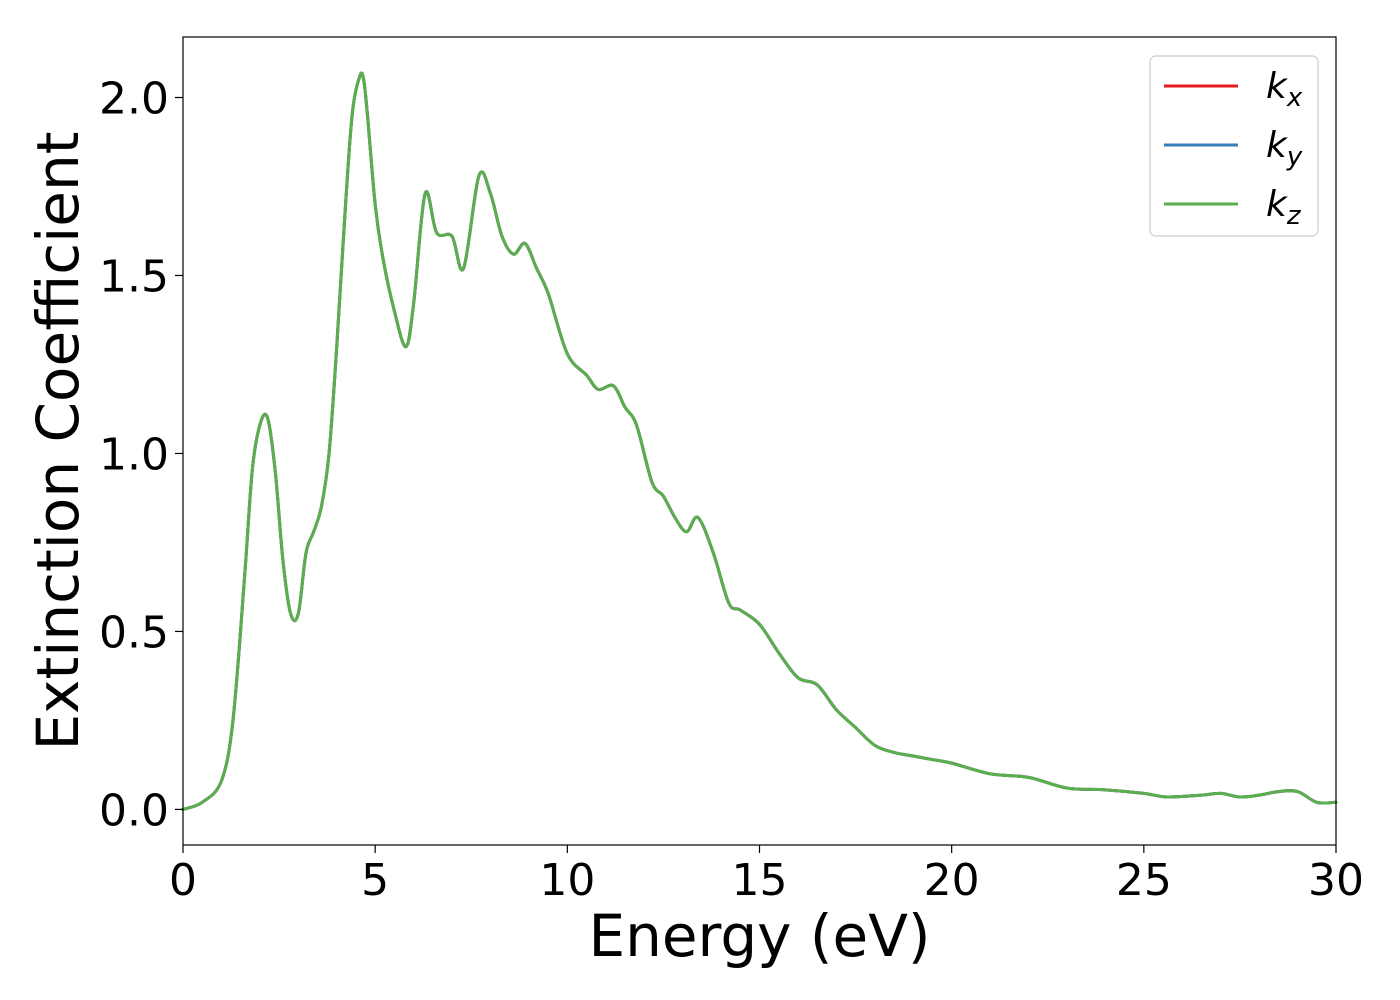 This screenshot has height=1000, width=1400. What do you see at coordinates (1336, 880) in the screenshot?
I see `x-tick-label: 30` at bounding box center [1336, 880].